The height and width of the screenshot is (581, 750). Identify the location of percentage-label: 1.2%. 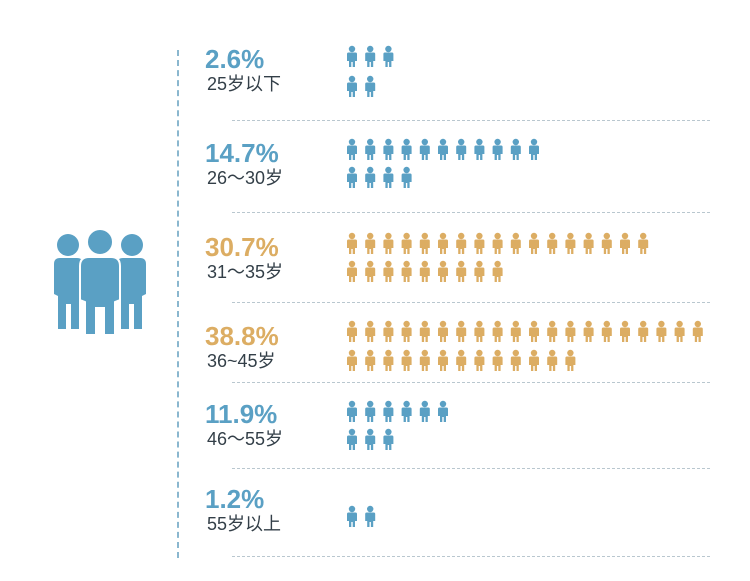
(235, 499).